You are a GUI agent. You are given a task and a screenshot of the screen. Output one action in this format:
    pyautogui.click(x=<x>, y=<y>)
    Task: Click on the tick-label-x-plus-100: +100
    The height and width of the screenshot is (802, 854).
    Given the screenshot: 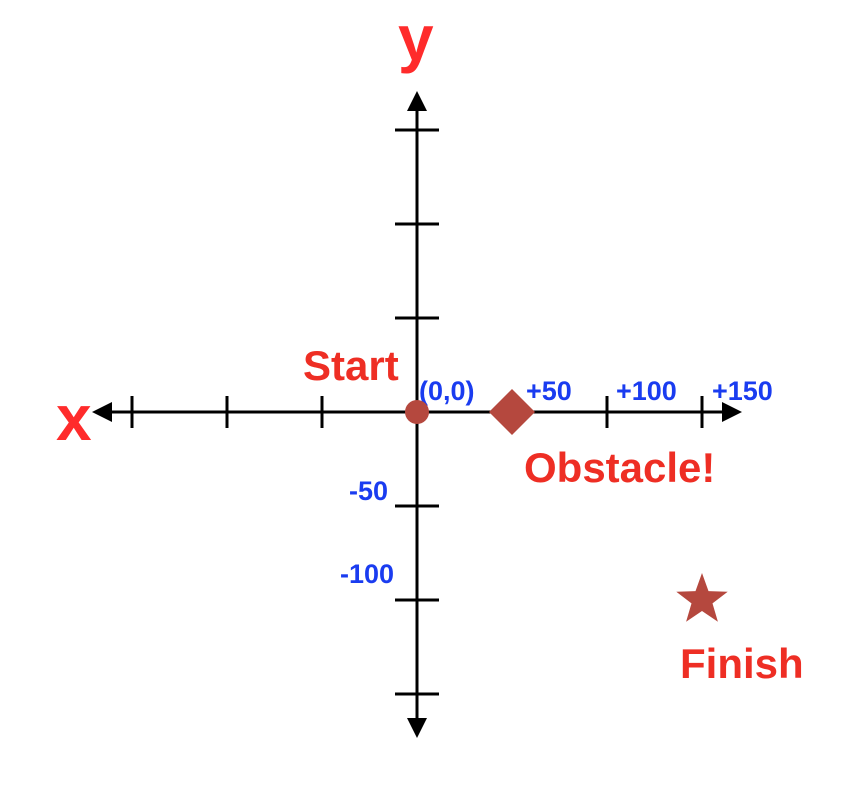 What is the action you would take?
    pyautogui.click(x=646, y=391)
    